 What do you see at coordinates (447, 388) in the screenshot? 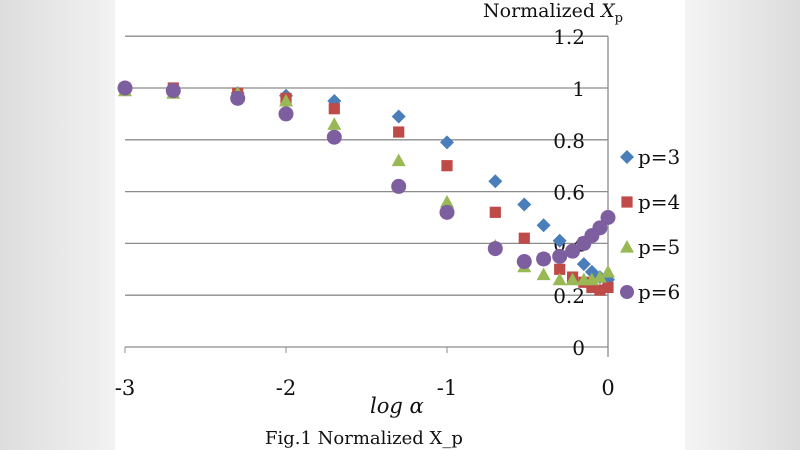
I see `x-tick-label: -1` at bounding box center [447, 388].